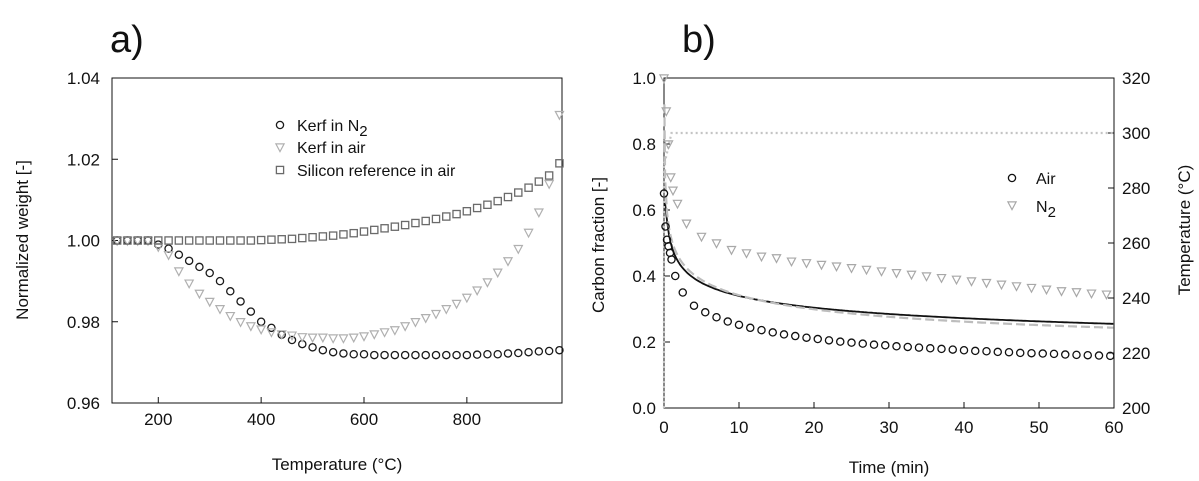 The height and width of the screenshot is (481, 1199). I want to click on panel-b-y2-tick-label: 260, so click(1136, 243).